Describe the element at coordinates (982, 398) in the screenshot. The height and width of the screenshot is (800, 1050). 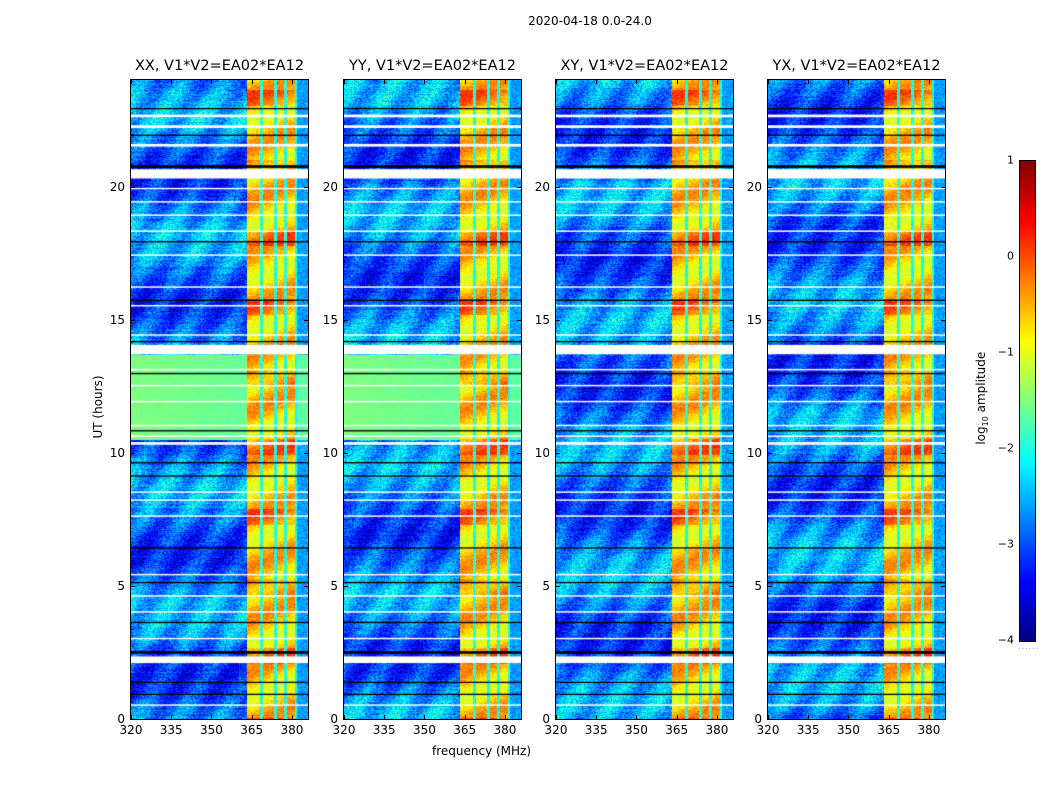
I see `colorbar-label: log10 amplitude` at that location.